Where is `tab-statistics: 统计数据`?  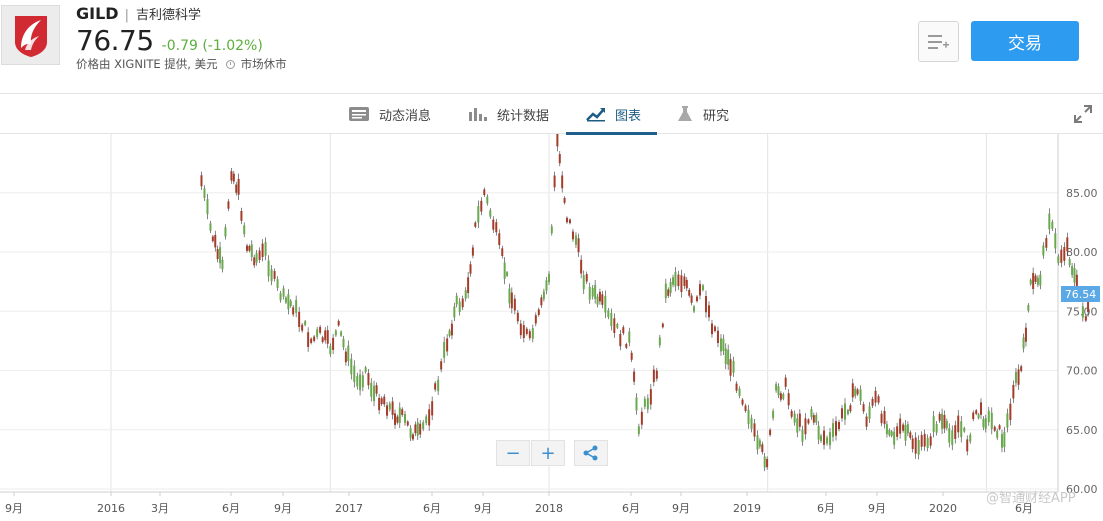
tab-statistics: 统计数据 is located at coordinates (508, 114).